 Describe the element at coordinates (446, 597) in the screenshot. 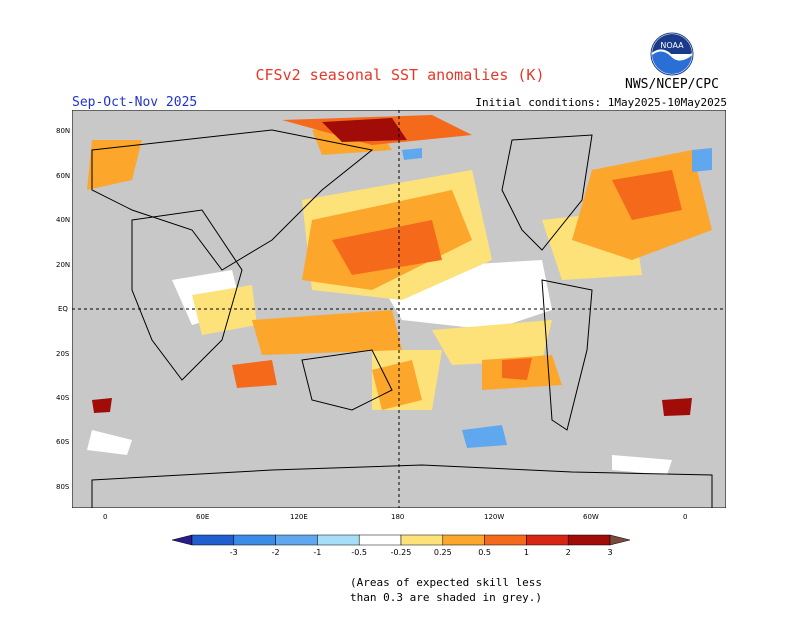

I see `skill-note-line: than 0.3 are shaded in grey.)` at that location.